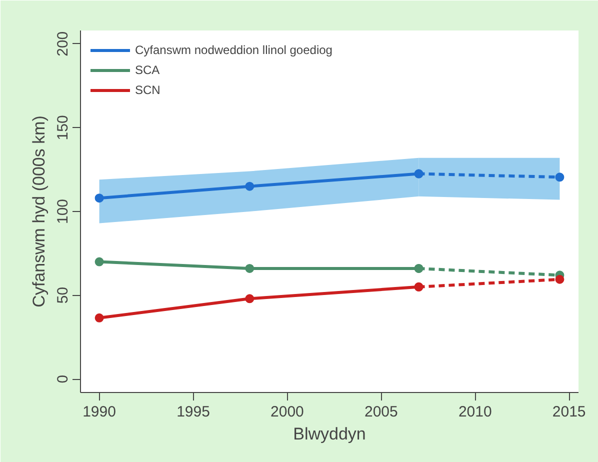  Describe the element at coordinates (287, 412) in the screenshot. I see `x-tick-label: 2000` at that location.